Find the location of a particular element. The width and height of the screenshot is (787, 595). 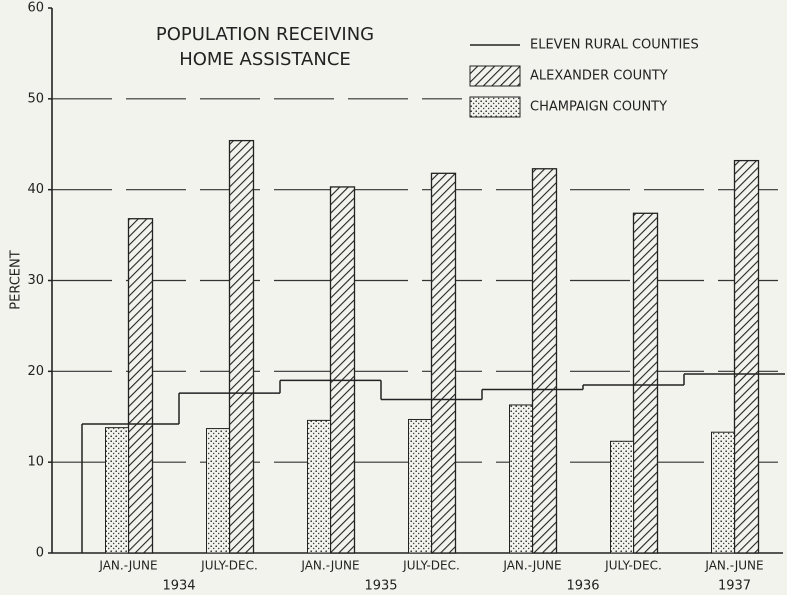

legend-label: ALEXANDER COUNTY is located at coordinates (599, 76).